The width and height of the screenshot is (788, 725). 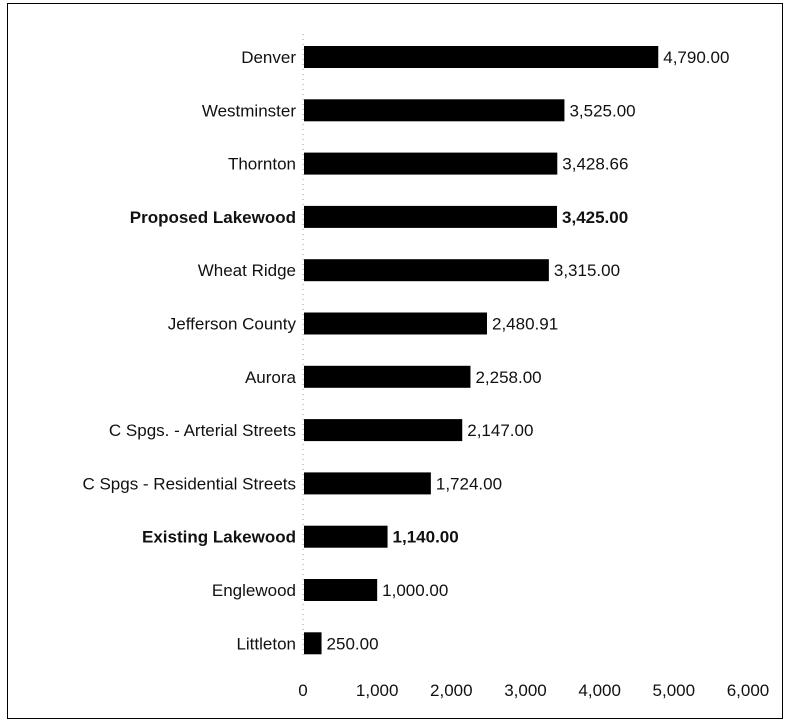 What do you see at coordinates (247, 270) in the screenshot?
I see `category-label: Wheat Ridge` at bounding box center [247, 270].